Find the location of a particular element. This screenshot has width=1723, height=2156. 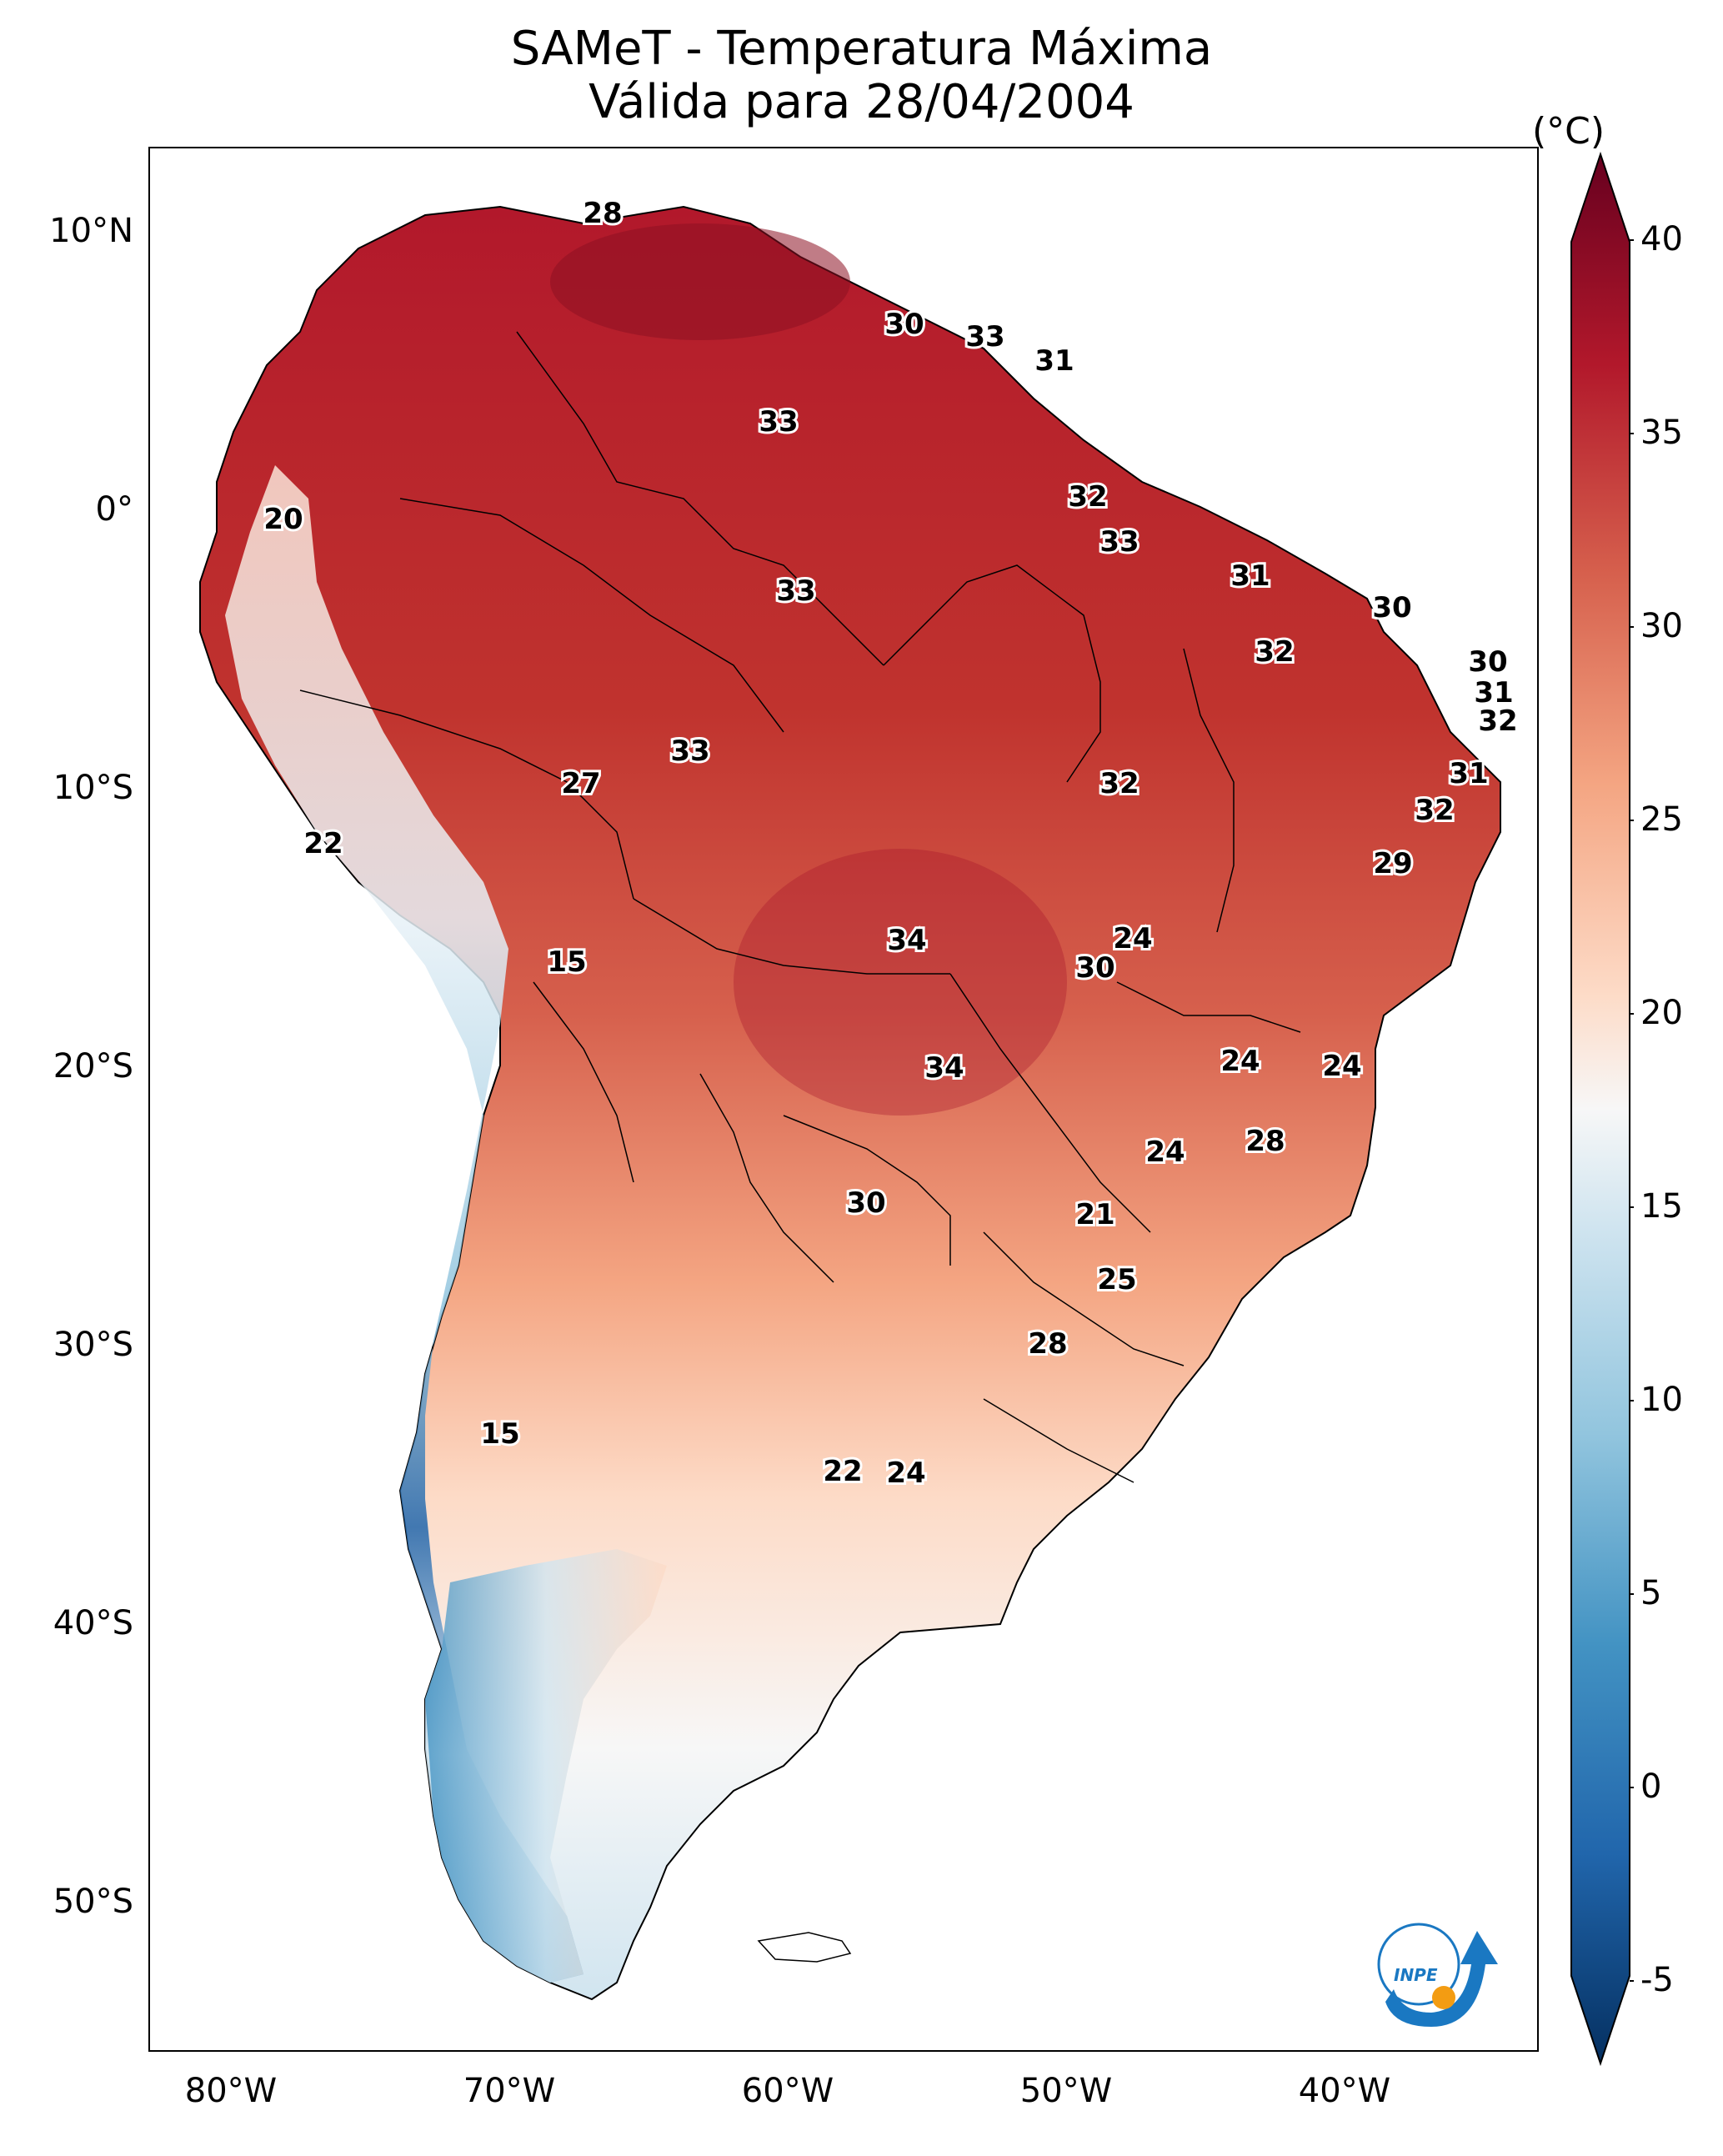

colorbar is located at coordinates (1602, 1109).